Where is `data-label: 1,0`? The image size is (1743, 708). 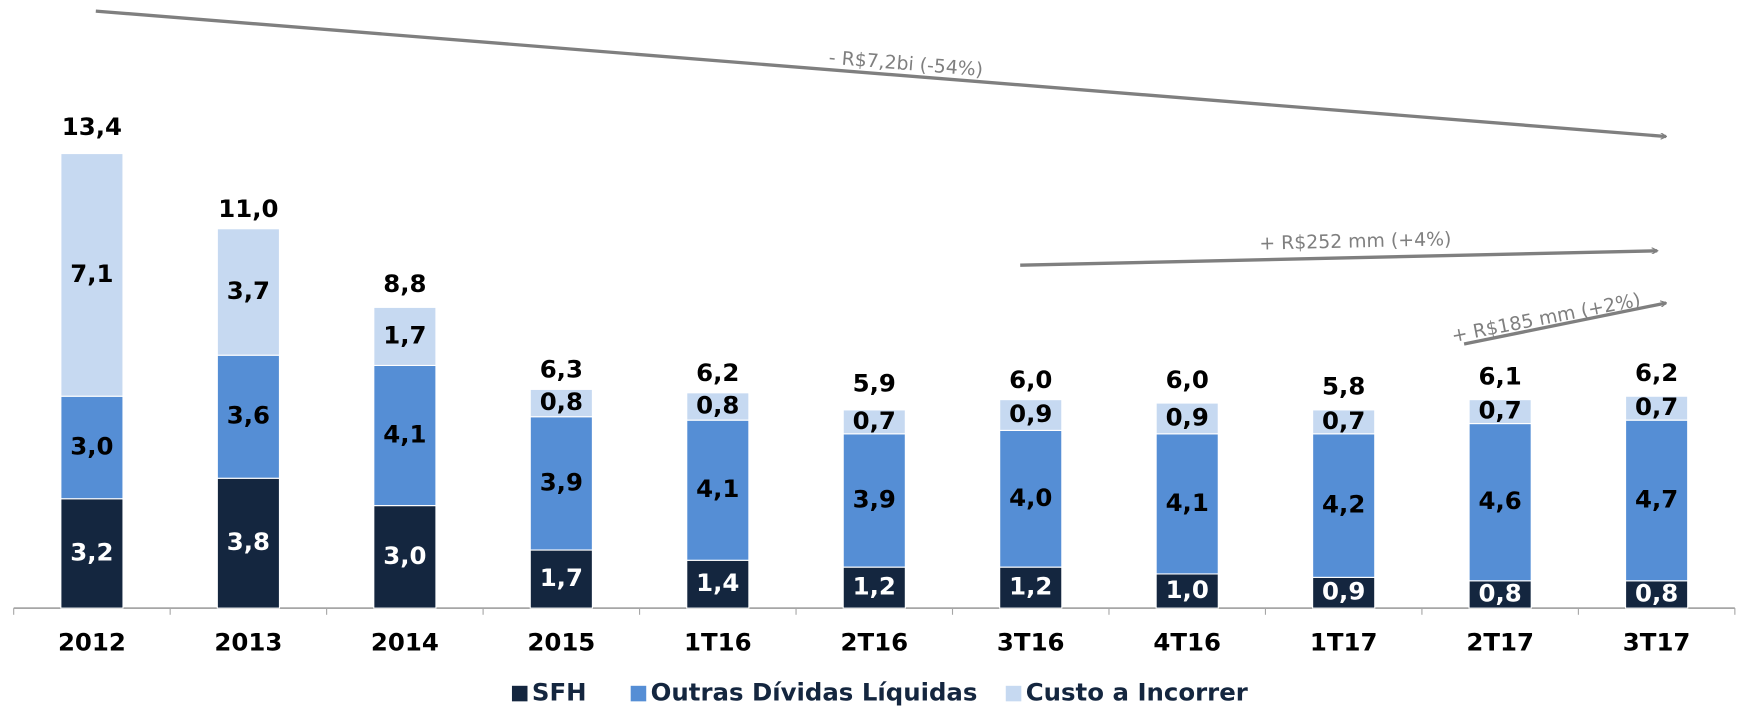
data-label: 1,0 is located at coordinates (1187, 589).